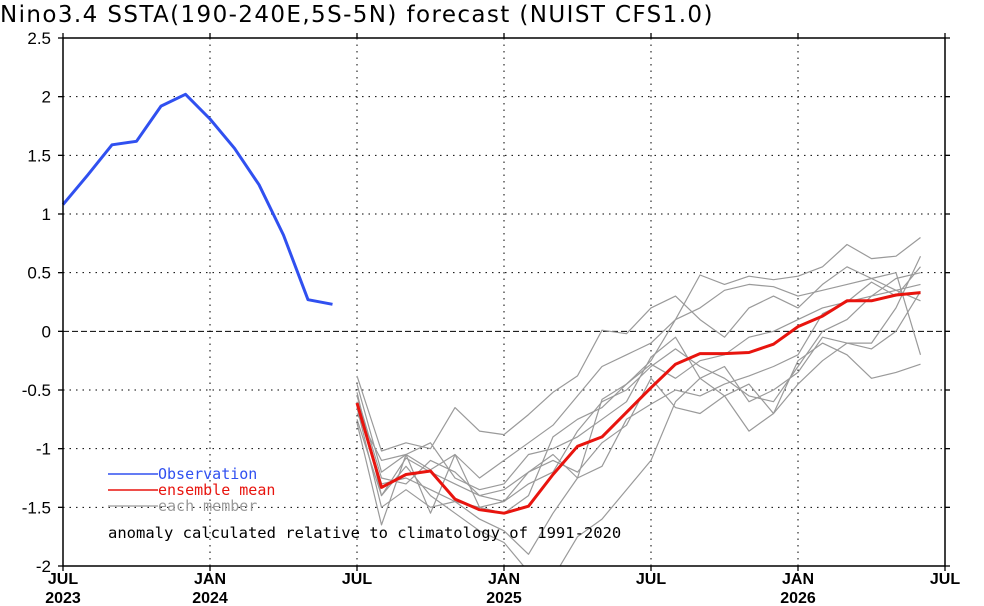 This screenshot has width=984, height=606. Describe the element at coordinates (39, 273) in the screenshot. I see `y-tick-label: 0.5` at that location.